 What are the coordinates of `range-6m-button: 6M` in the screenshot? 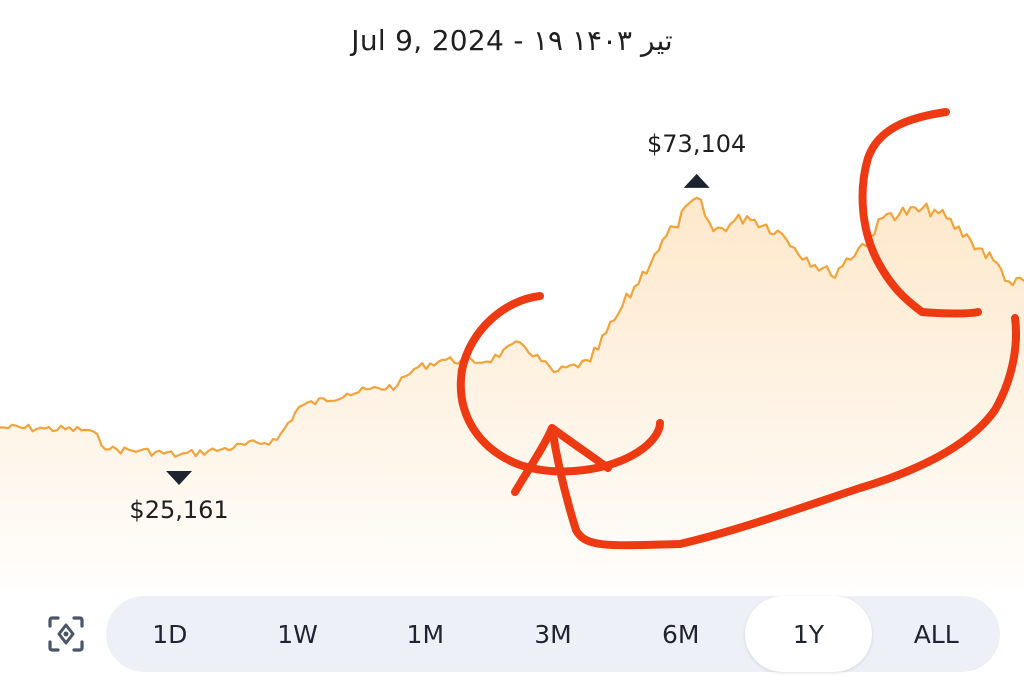 It's located at (680, 634).